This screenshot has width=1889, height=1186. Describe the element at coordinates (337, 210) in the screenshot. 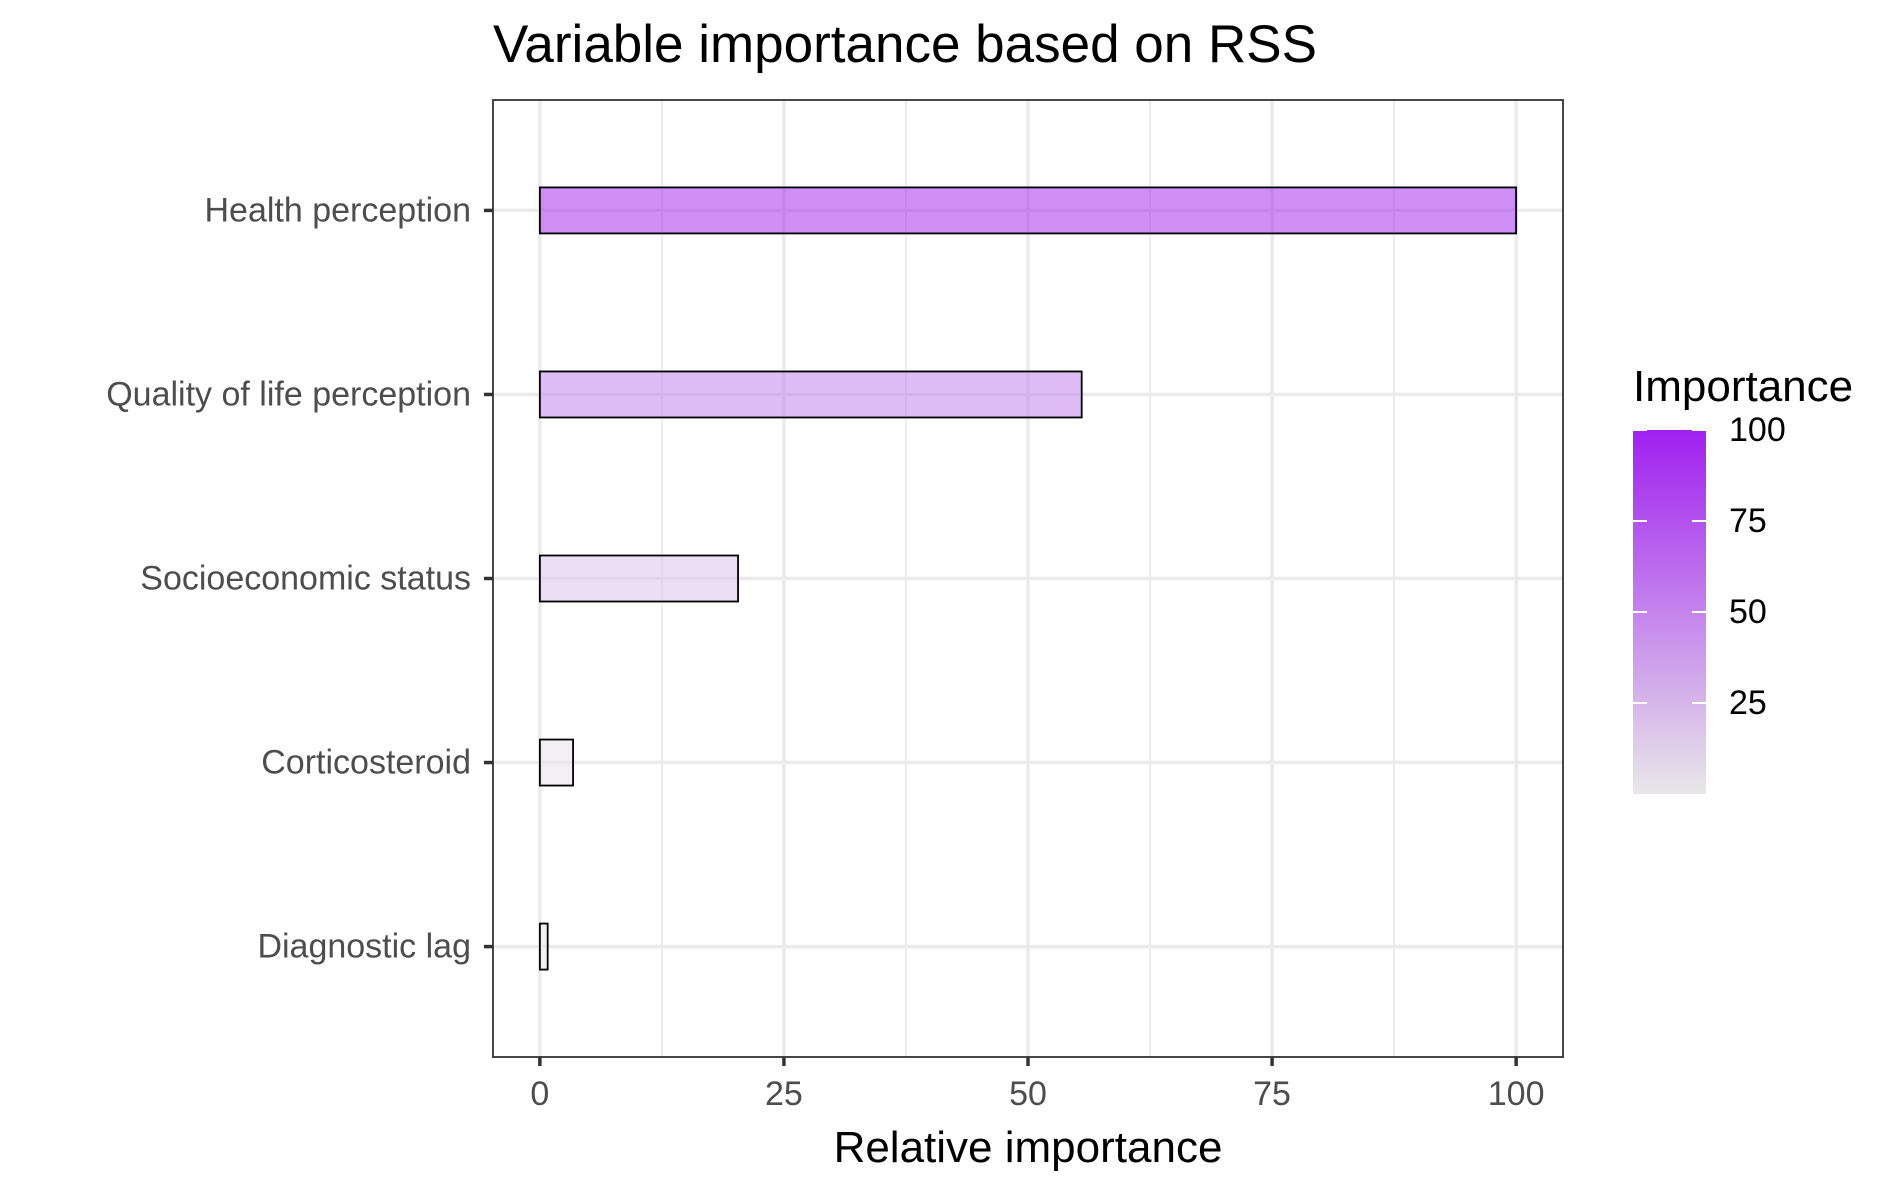

I see `y-tick-label: Health perception` at that location.